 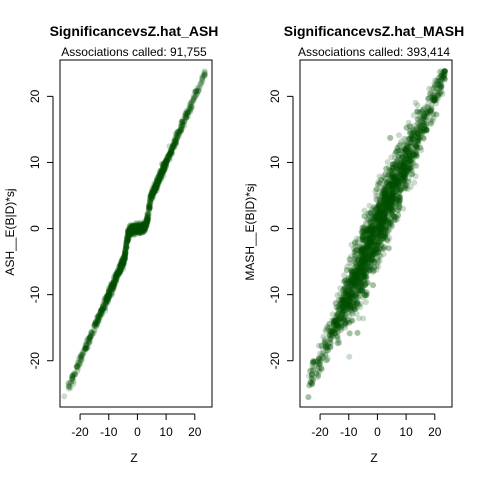 I want to click on y-tick-label: -10, so click(x=275, y=295).